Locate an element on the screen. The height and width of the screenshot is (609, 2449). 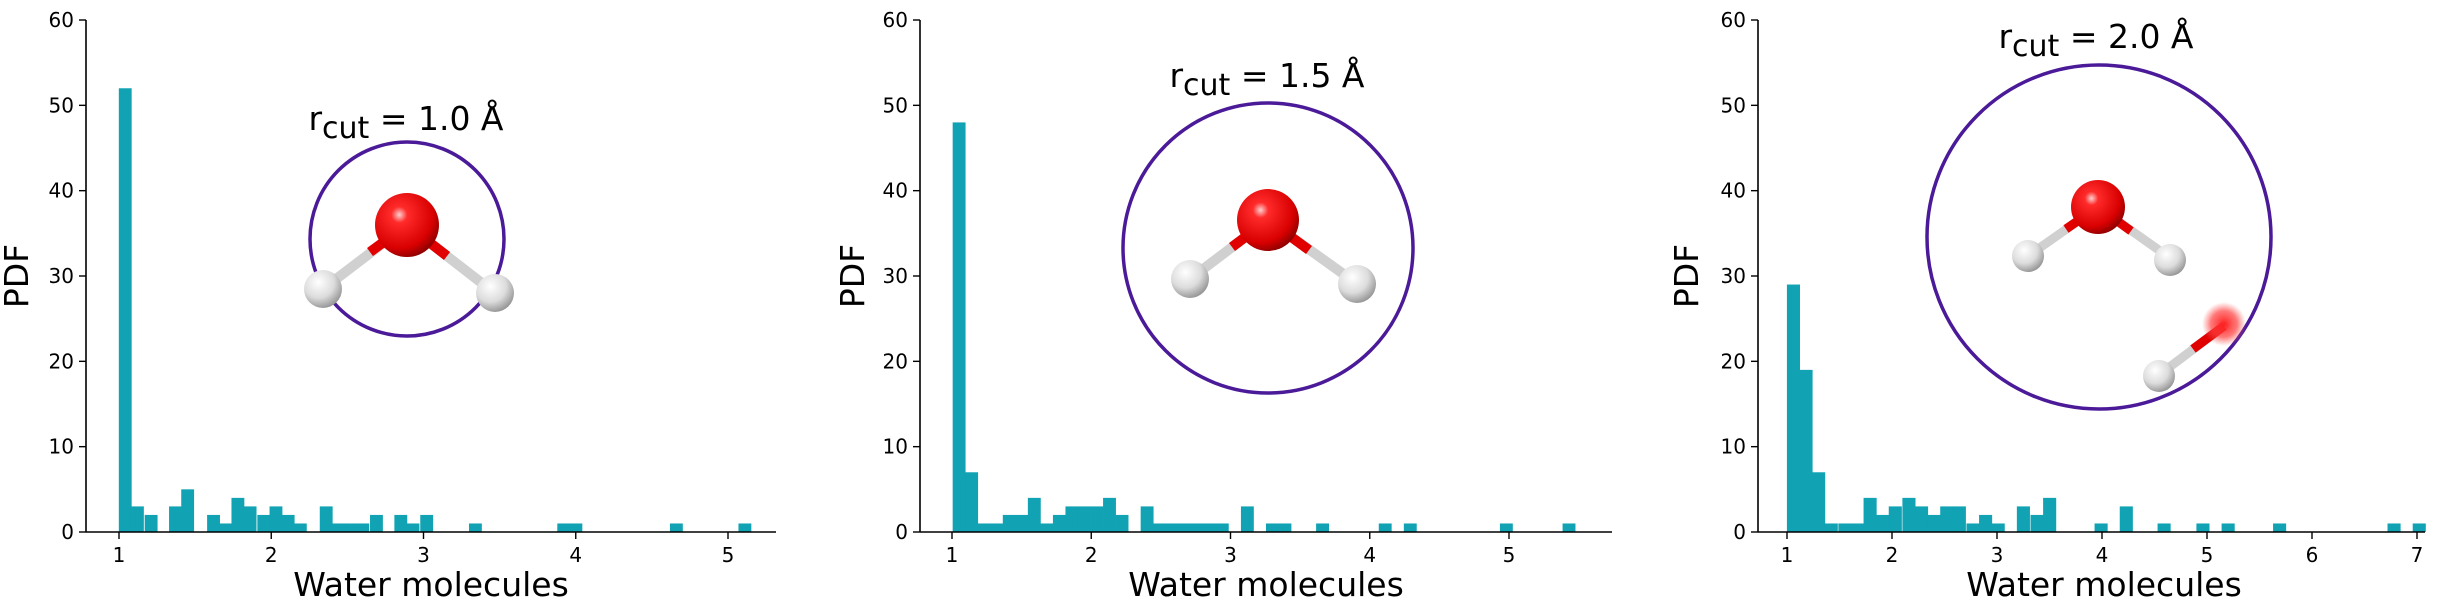
x-ticks-panel-3: 1 2 3 4 5 6 7 is located at coordinates (2102, 549).